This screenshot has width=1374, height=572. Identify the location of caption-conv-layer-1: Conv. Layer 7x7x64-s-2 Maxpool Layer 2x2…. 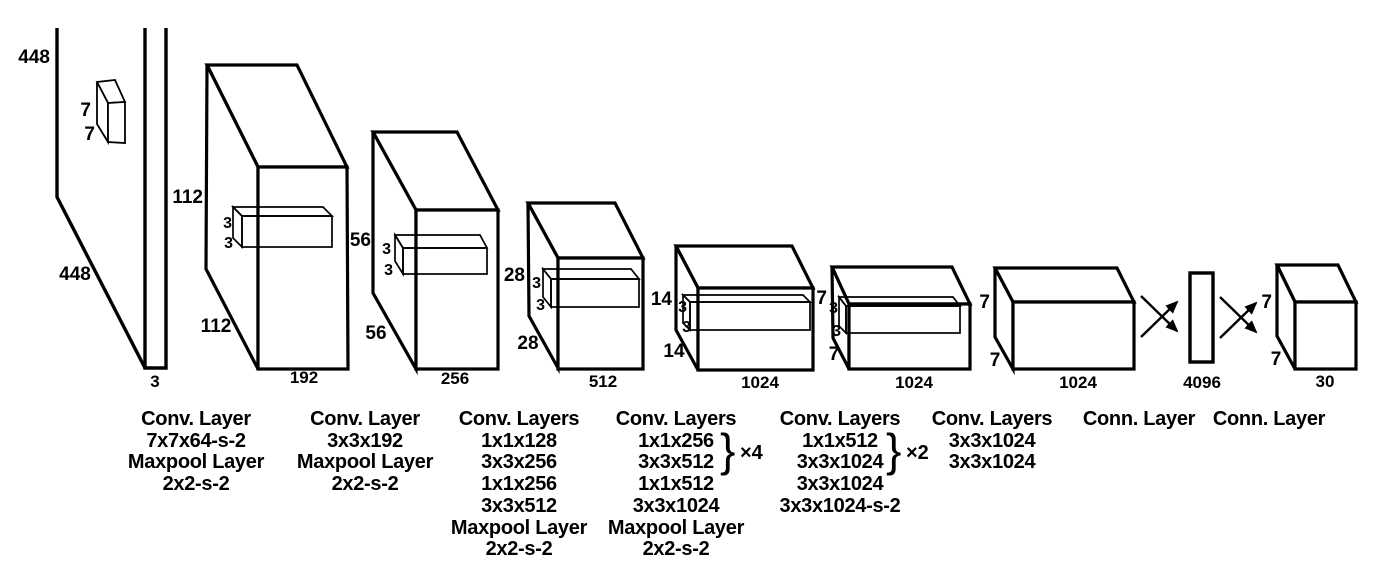
(196, 452).